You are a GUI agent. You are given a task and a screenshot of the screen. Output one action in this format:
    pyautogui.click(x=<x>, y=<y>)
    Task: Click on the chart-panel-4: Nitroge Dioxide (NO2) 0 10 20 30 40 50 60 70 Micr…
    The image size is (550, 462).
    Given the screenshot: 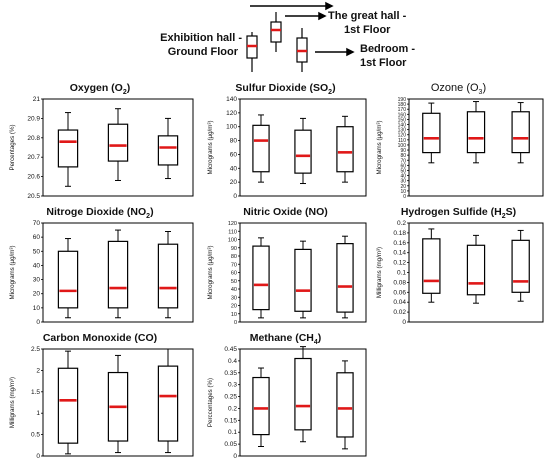 What is the action you would take?
    pyautogui.click(x=100, y=266)
    